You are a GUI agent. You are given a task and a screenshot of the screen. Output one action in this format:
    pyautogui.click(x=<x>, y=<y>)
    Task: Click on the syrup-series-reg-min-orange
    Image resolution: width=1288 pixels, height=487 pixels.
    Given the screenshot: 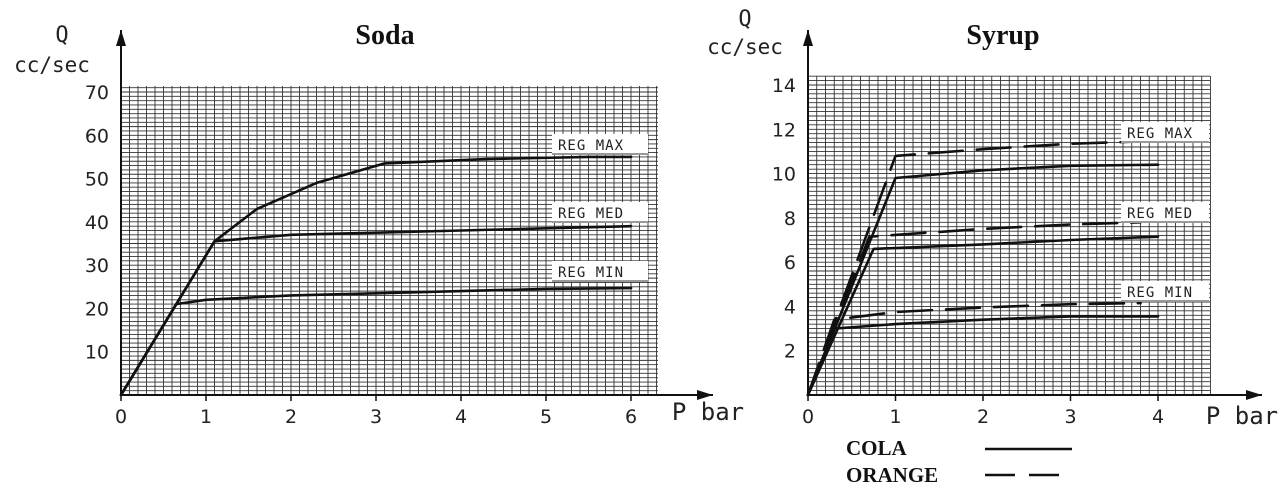 What is the action you would take?
    pyautogui.click(x=974, y=349)
    